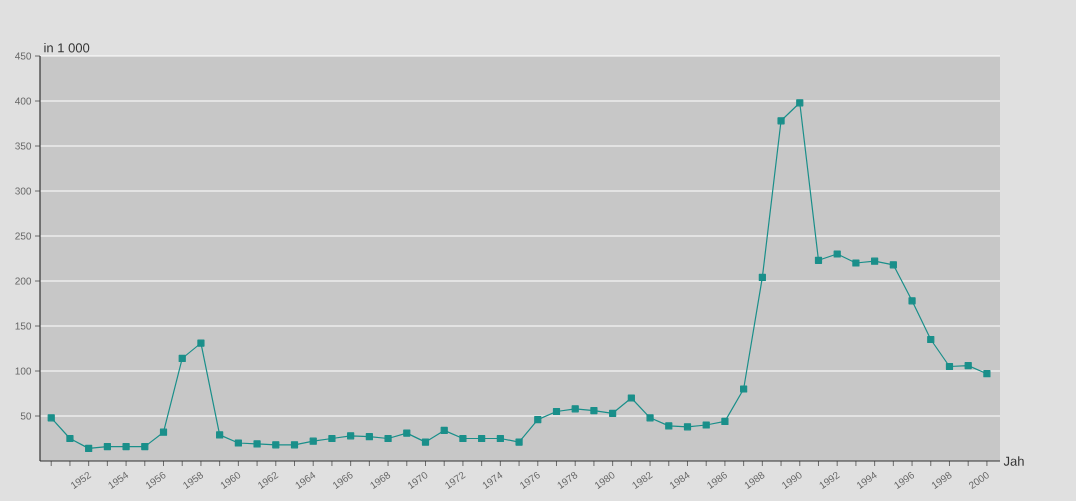  What do you see at coordinates (26, 416) in the screenshot?
I see `y-tick-label: 50` at bounding box center [26, 416].